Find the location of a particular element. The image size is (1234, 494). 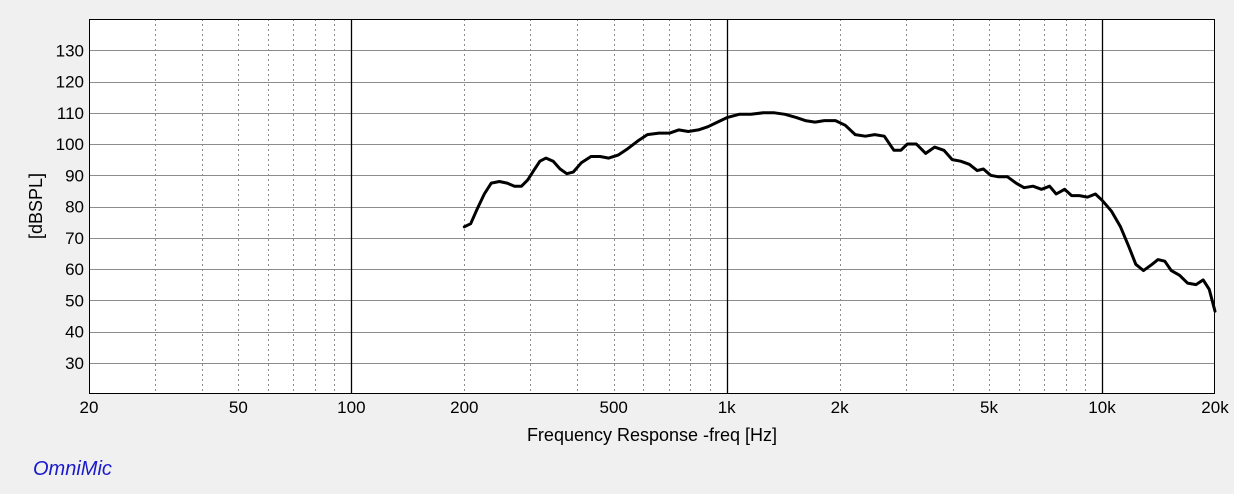

x-tick-label: 2k is located at coordinates (840, 407).